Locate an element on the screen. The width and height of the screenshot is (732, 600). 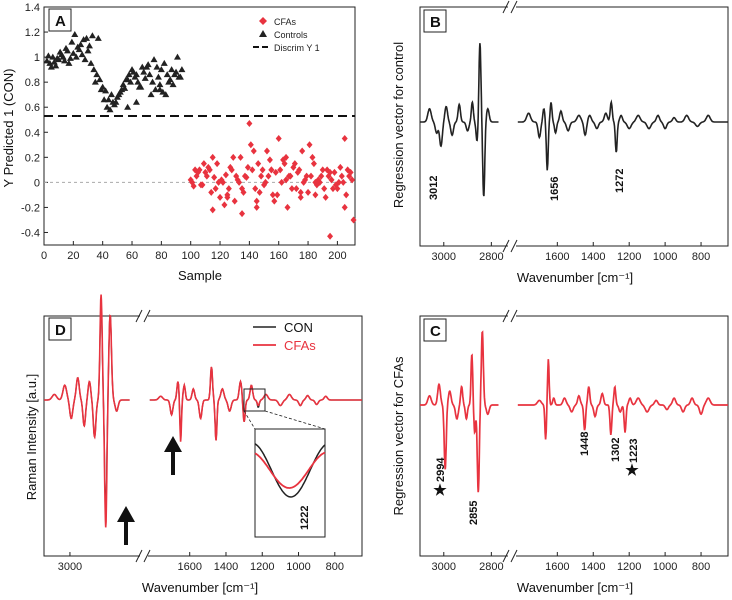
panel-b-control-line-left is located at coordinates (459, 120).